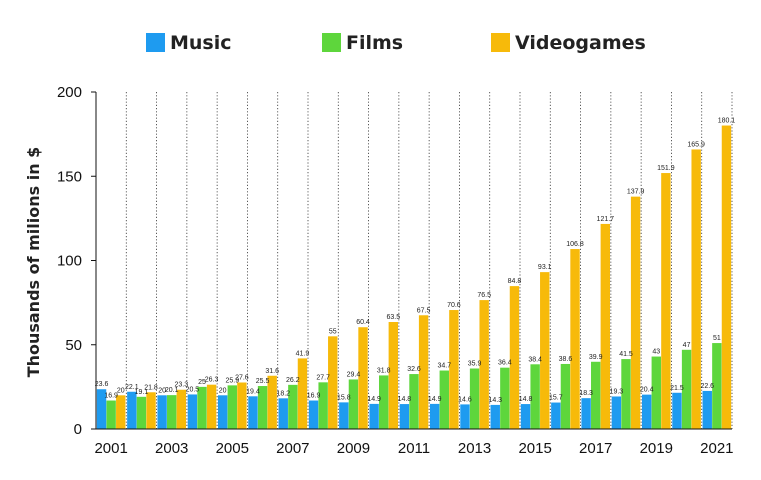 Image resolution: width=761 pixels, height=480 pixels. Describe the element at coordinates (454, 369) in the screenshot. I see `bar-videogames-2012` at that location.